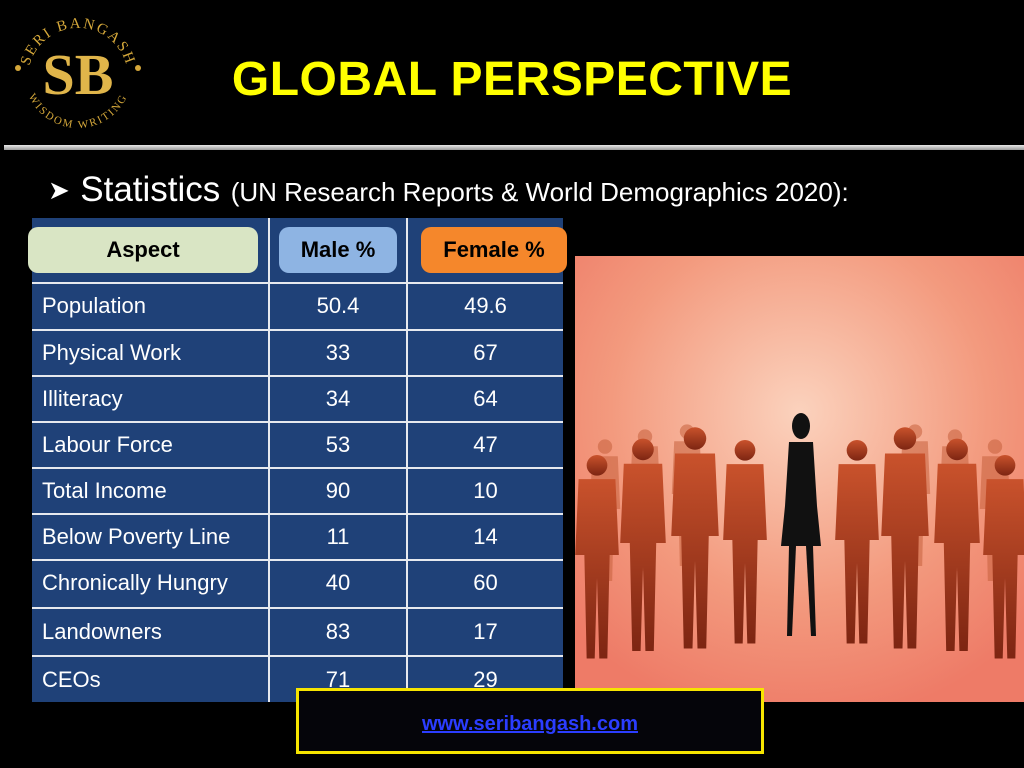 The image size is (1024, 768). I want to click on table-cell-female: 10, so click(485, 490).